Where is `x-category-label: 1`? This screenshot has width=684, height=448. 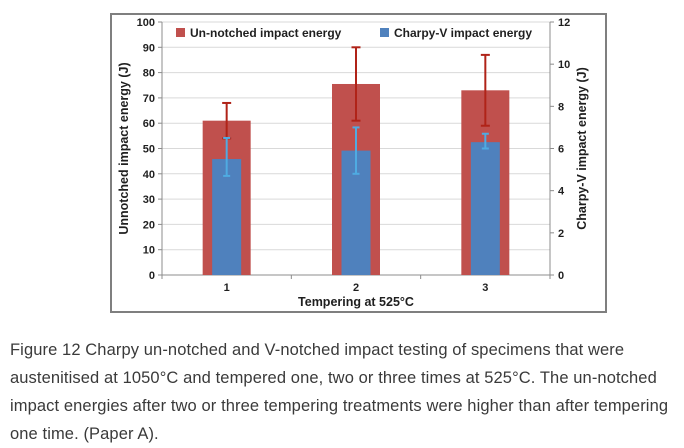
x-category-label: 1 is located at coordinates (227, 288).